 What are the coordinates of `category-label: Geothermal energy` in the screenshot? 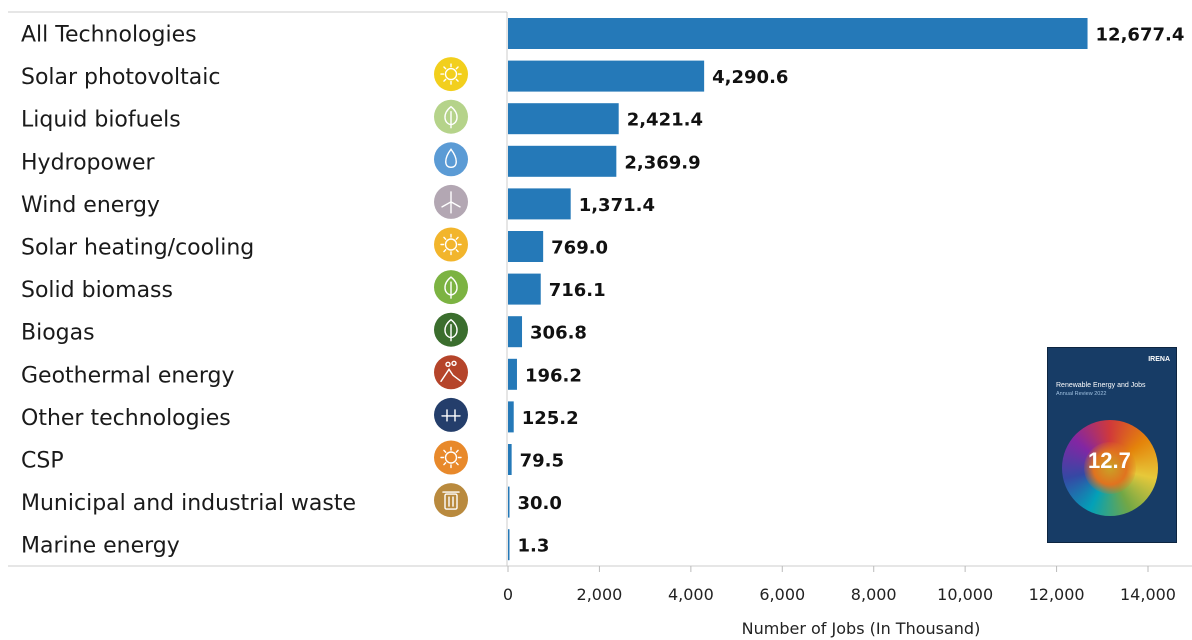 It's located at (127, 375).